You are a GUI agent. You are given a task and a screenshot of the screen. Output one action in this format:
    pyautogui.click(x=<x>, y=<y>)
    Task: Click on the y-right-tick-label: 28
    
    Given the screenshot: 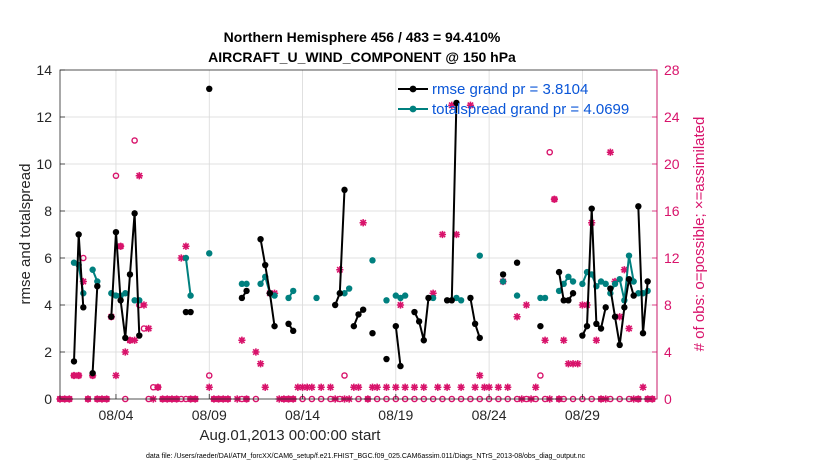 What is the action you would take?
    pyautogui.click(x=672, y=70)
    